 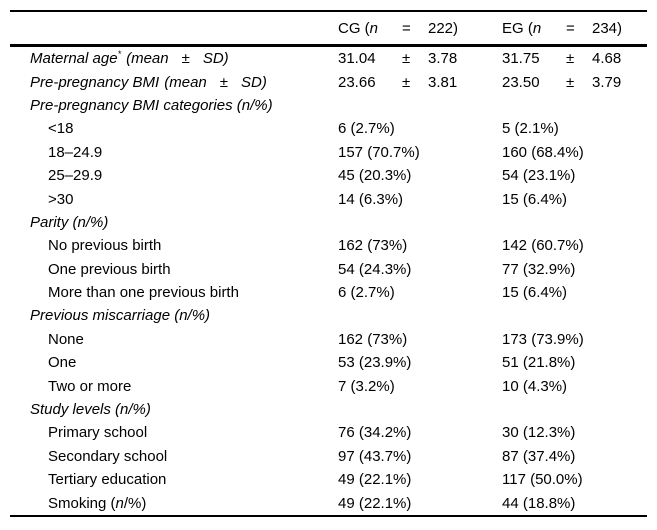 I want to click on eg-count: 30 (12.3%), so click(x=539, y=433).